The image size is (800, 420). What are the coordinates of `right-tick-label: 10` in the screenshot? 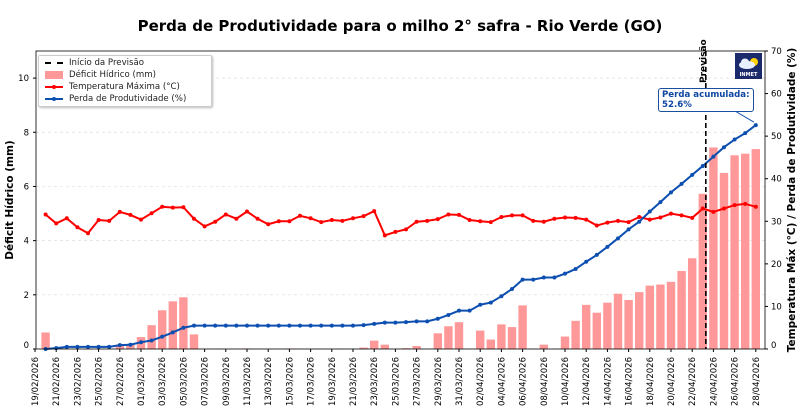 It's located at (776, 307).